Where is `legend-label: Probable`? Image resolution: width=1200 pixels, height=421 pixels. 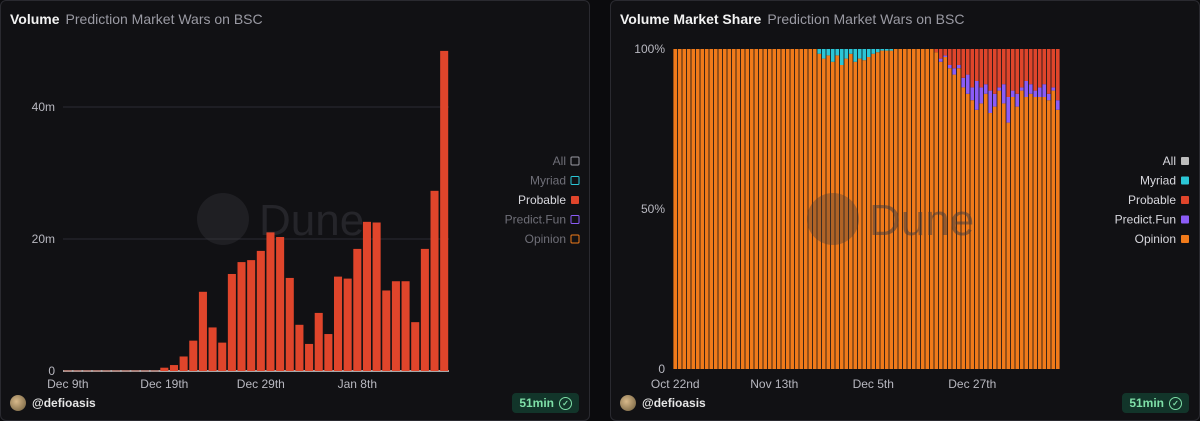 legend-label: Probable is located at coordinates (1152, 200).